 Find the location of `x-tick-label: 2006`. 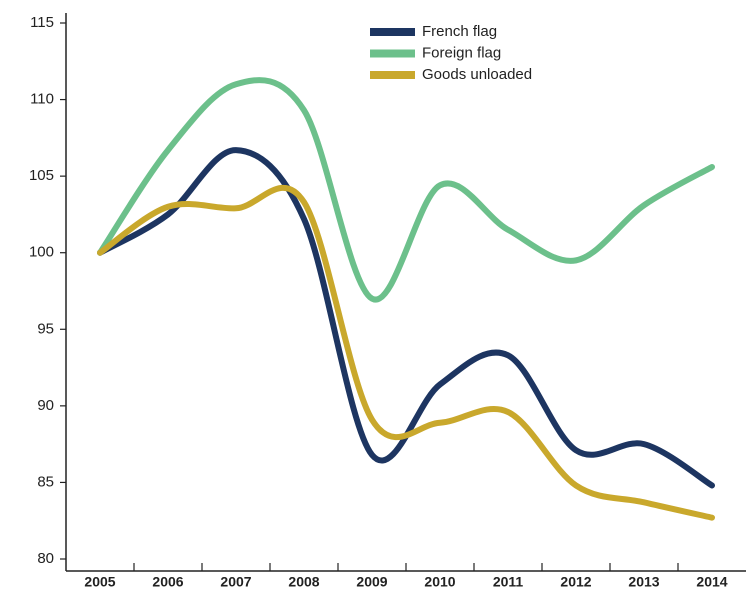

x-tick-label: 2006 is located at coordinates (167, 582).